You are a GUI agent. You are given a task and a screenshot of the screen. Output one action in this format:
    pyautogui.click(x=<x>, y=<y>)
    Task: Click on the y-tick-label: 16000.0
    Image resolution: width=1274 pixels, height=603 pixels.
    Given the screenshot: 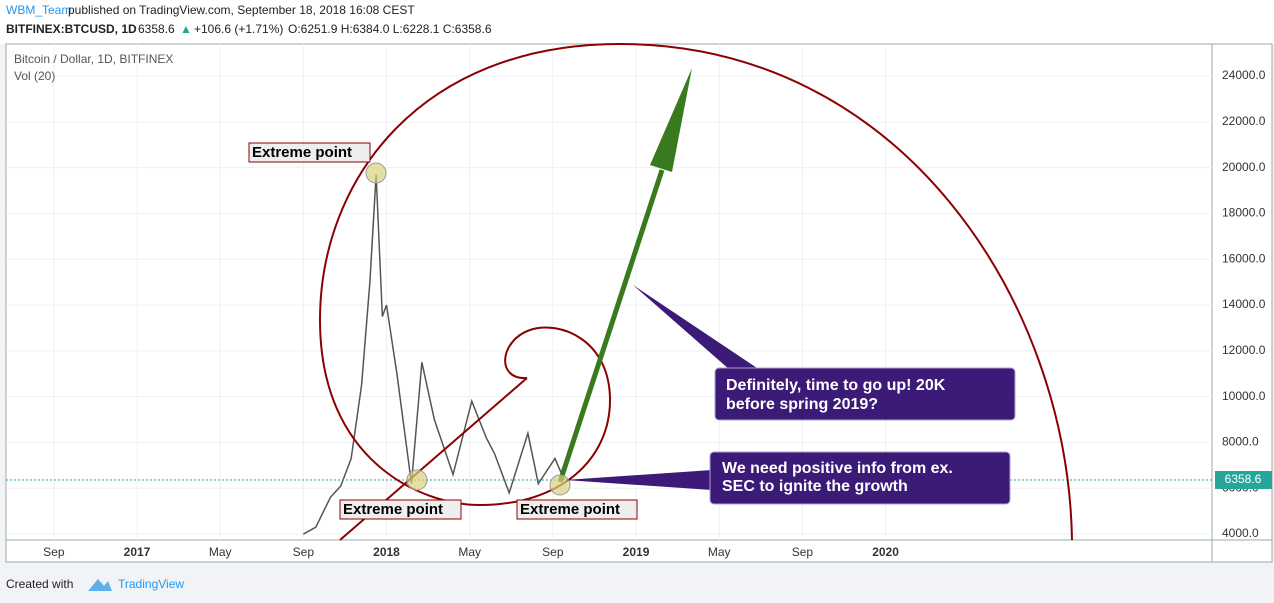 What is the action you would take?
    pyautogui.click(x=1244, y=258)
    